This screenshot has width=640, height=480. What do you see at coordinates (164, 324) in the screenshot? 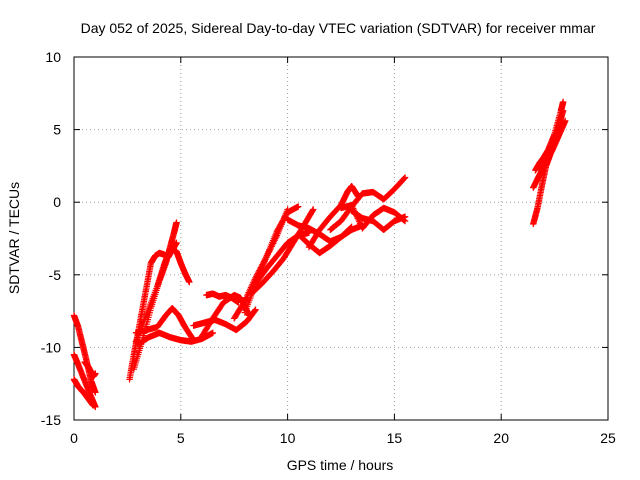
I see `series-track-h` at bounding box center [164, 324].